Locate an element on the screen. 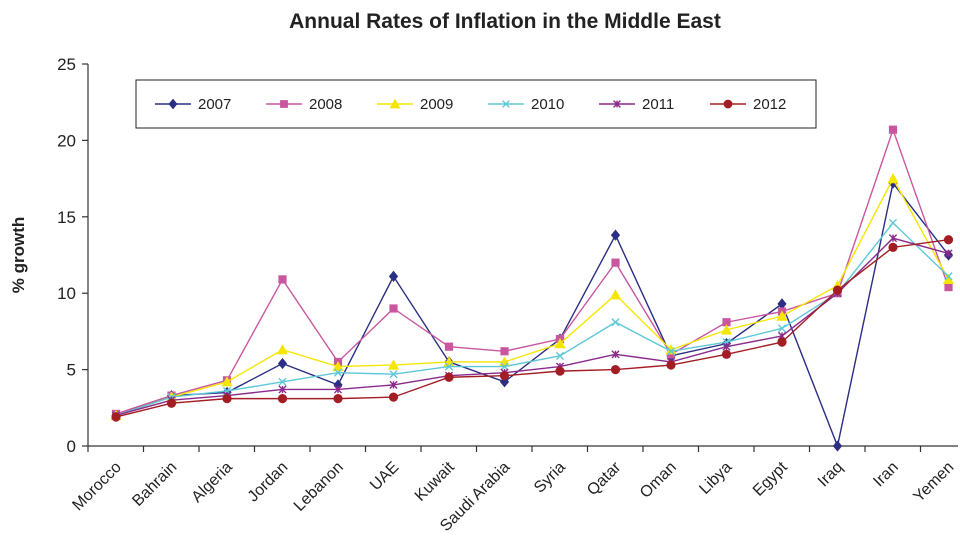 The image size is (960, 555). legend-item-2009: 2009 is located at coordinates (415, 104).